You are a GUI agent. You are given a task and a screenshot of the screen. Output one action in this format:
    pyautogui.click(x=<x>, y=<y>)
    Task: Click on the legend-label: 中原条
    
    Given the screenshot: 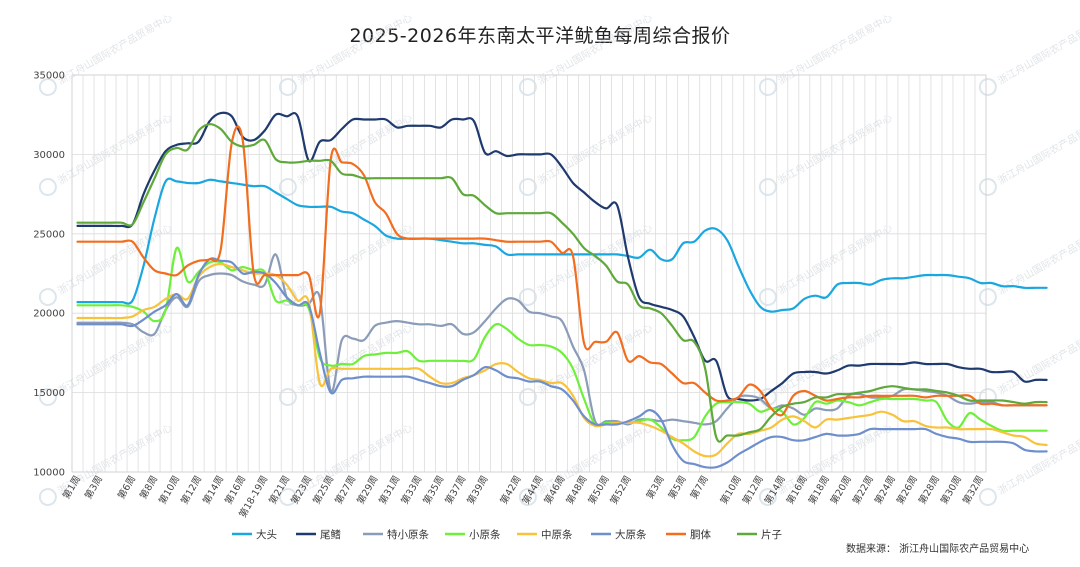 What is the action you would take?
    pyautogui.click(x=557, y=534)
    